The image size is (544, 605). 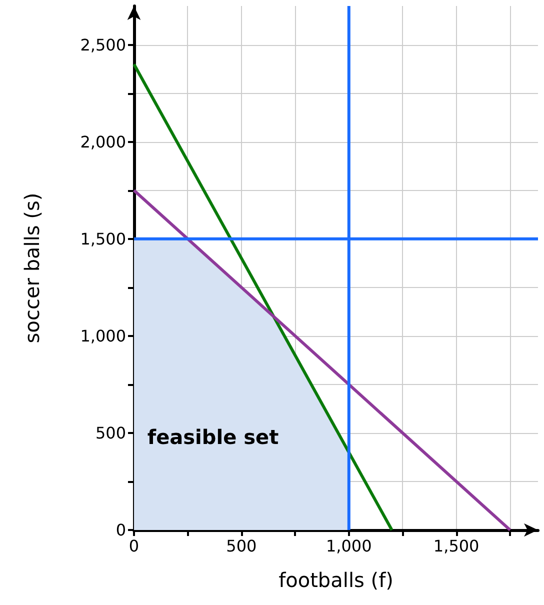 What do you see at coordinates (103, 238) in the screenshot?
I see `y-tick-label: 1,500` at bounding box center [103, 238].